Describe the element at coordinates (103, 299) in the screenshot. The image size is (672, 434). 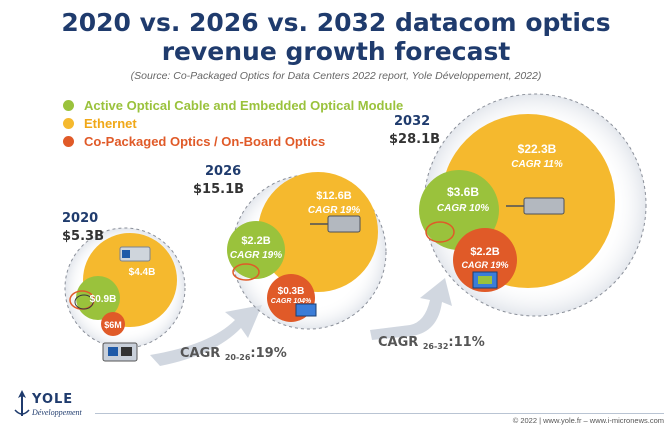
I see `data-label-aoc-2020: $0.9B` at that location.